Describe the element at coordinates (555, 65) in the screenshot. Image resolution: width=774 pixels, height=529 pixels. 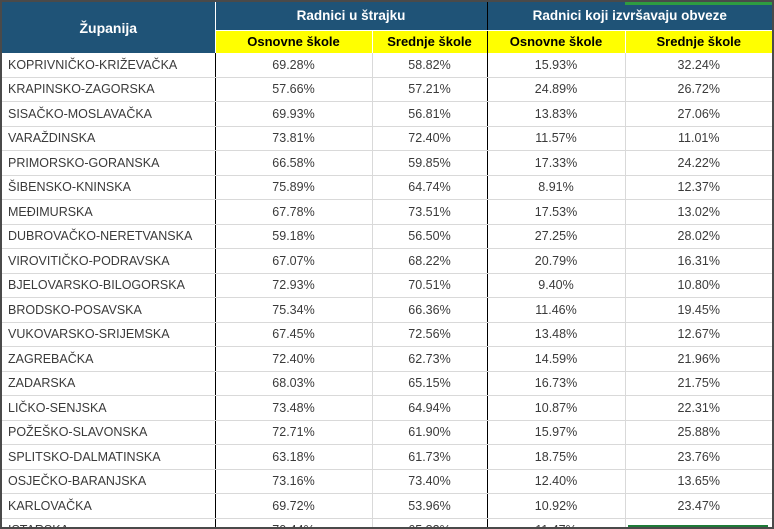
I see `value-cell: 15.93%` at that location.